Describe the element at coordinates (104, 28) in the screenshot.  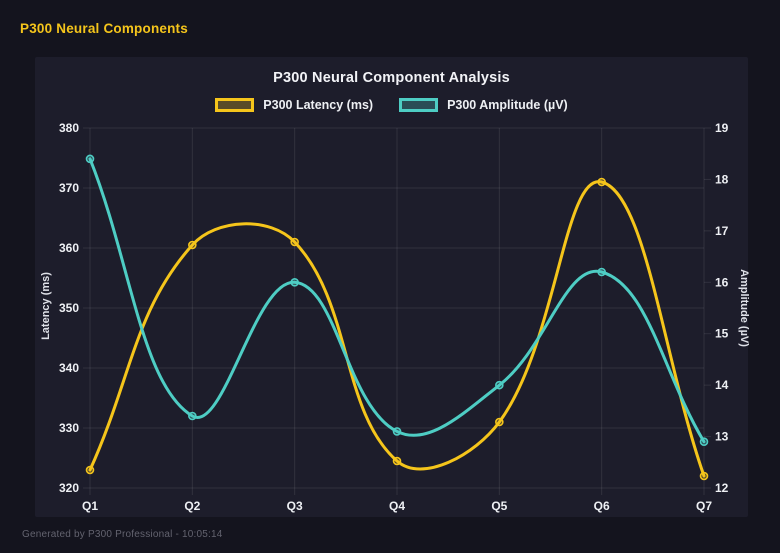
I see `page-title: P300 Neural Components` at that location.